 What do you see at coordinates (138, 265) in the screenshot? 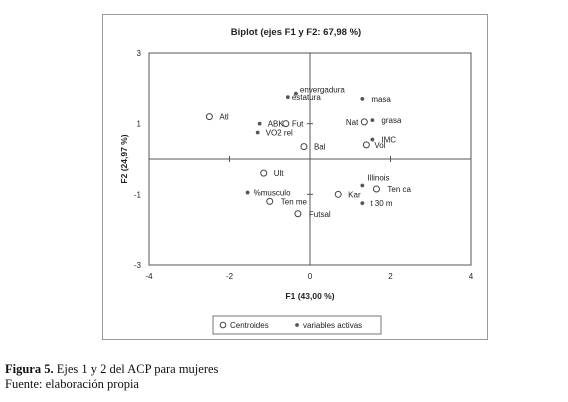
I see `y-tick-label: -3` at bounding box center [138, 265].